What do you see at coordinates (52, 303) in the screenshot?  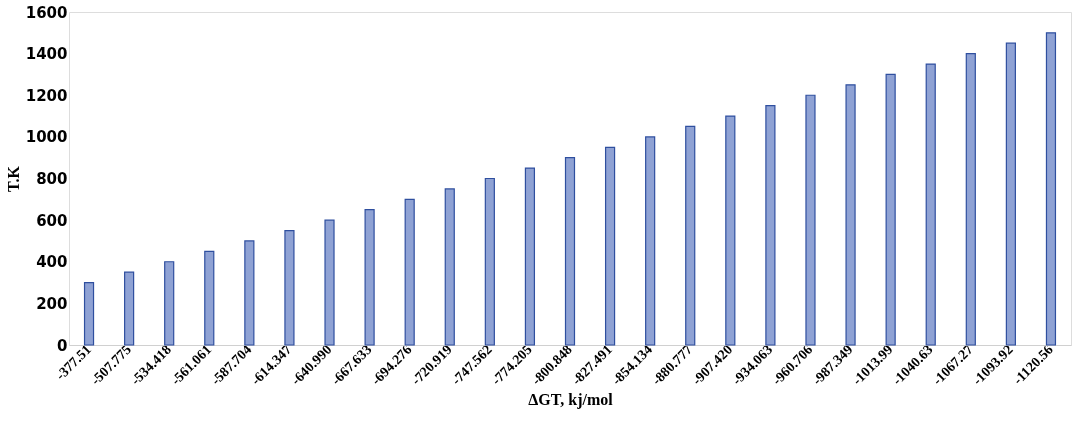 I see `y-tick-label: 200` at bounding box center [52, 303].